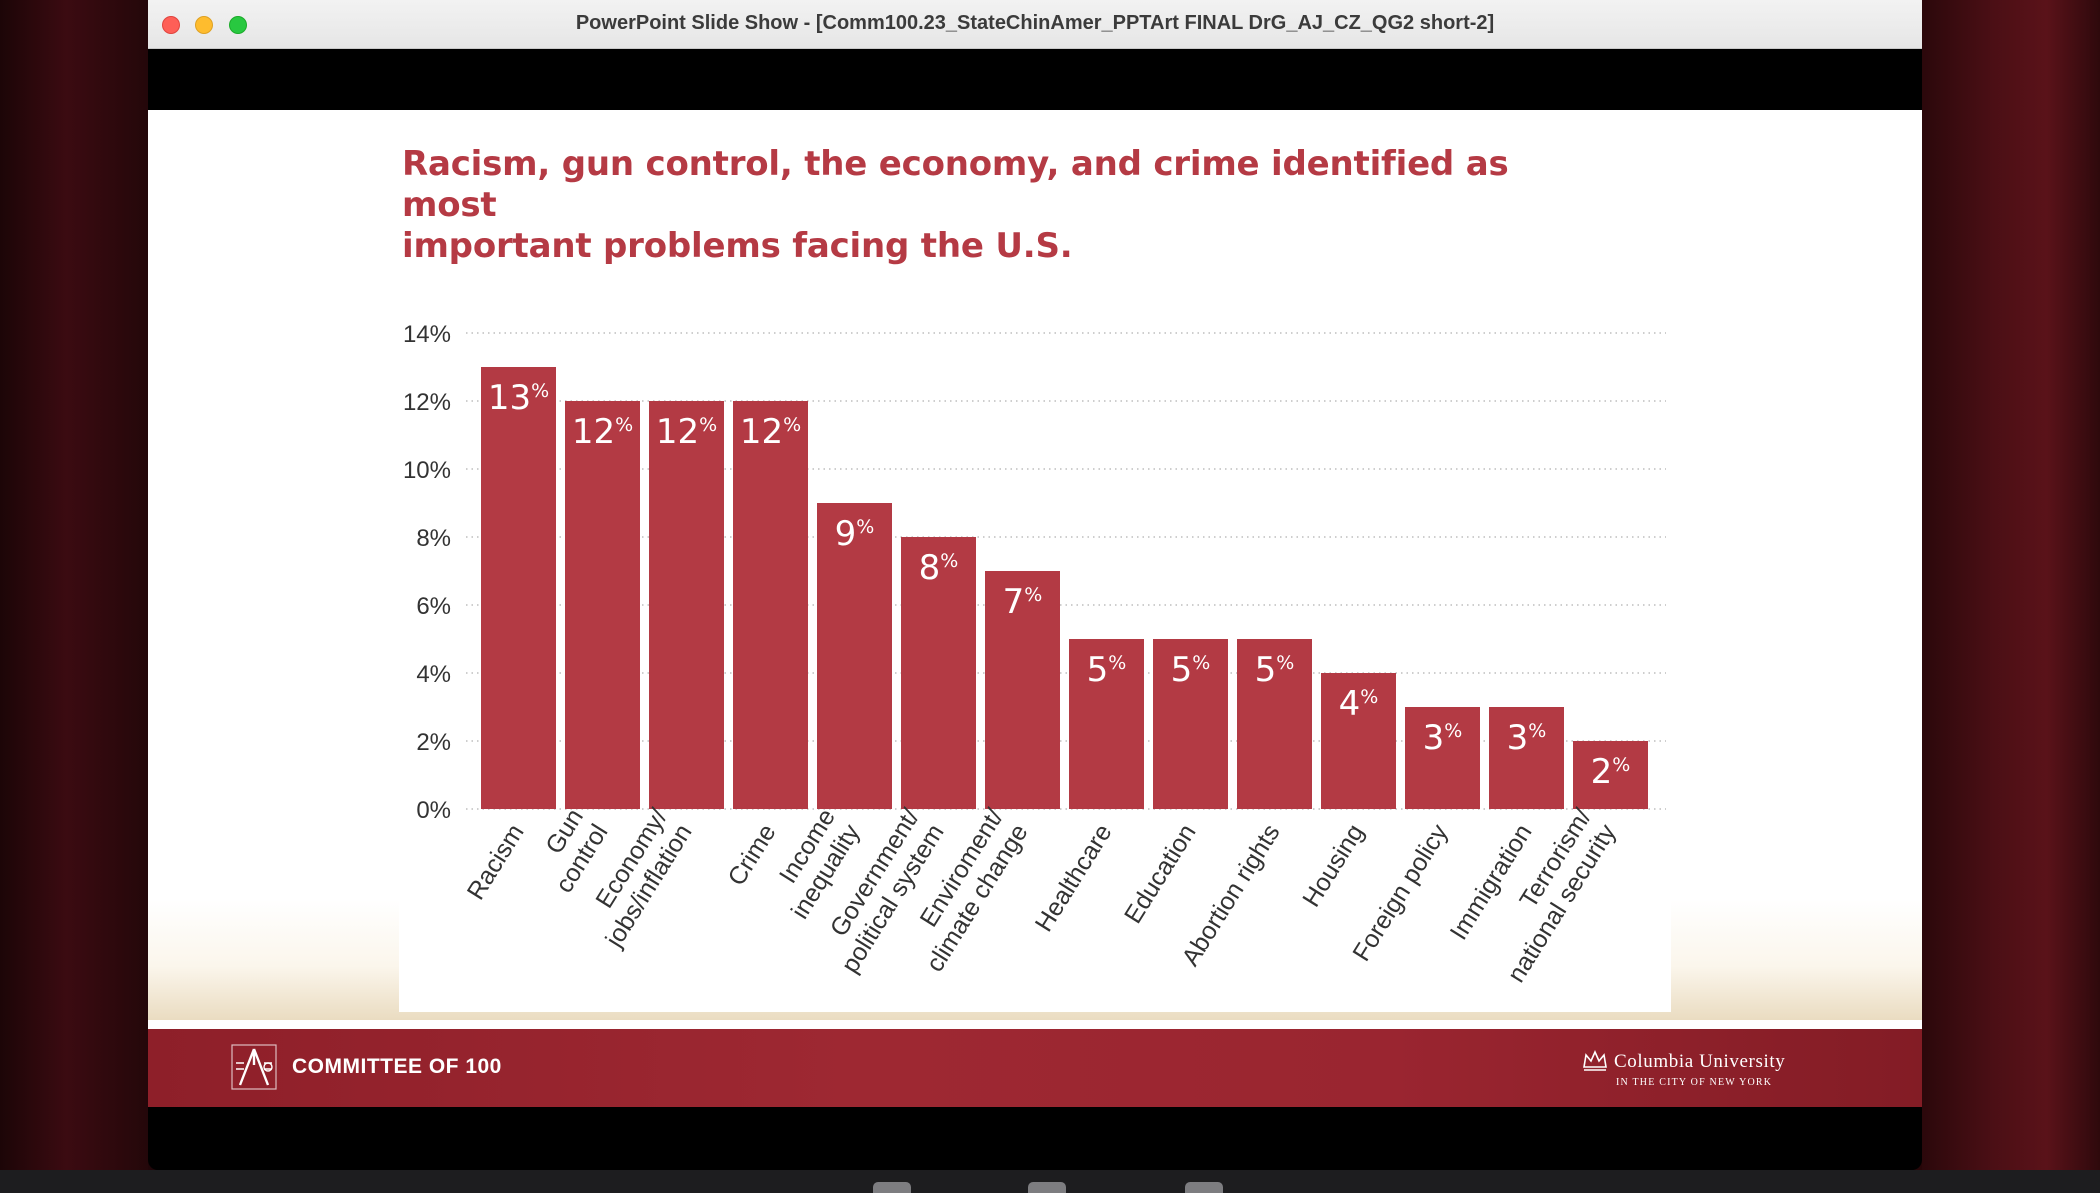 The width and height of the screenshot is (2100, 1193). Describe the element at coordinates (2011, 596) in the screenshot. I see `desktop-background-right` at that location.